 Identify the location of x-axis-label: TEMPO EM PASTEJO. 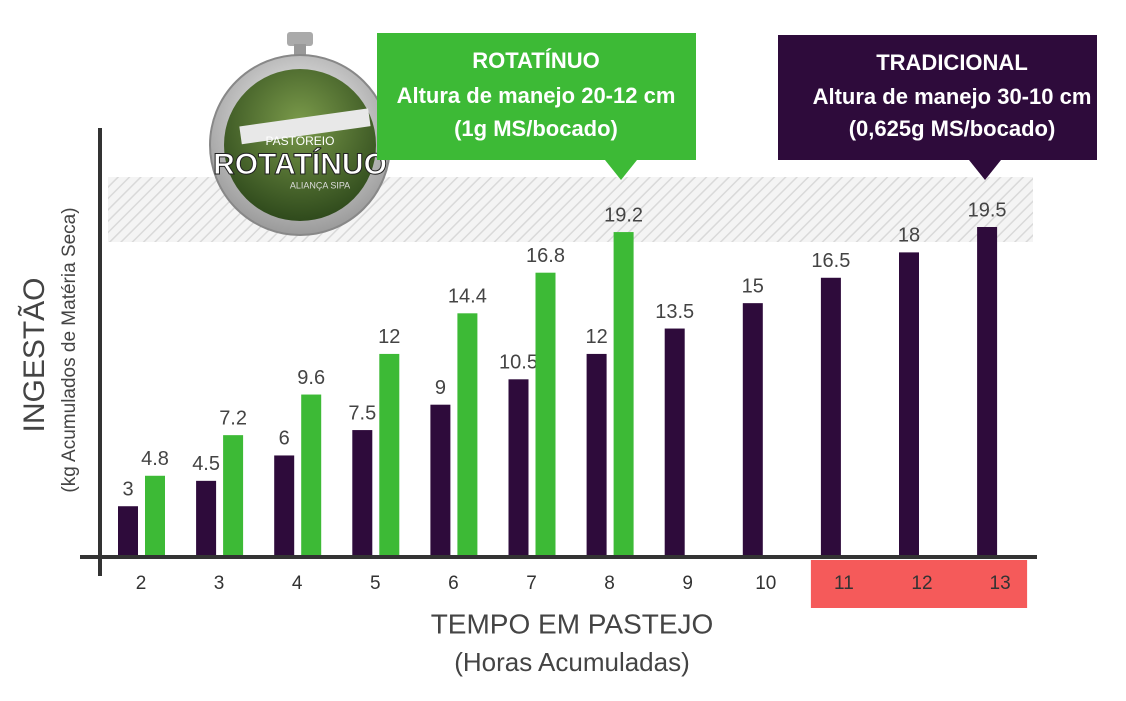
(572, 623).